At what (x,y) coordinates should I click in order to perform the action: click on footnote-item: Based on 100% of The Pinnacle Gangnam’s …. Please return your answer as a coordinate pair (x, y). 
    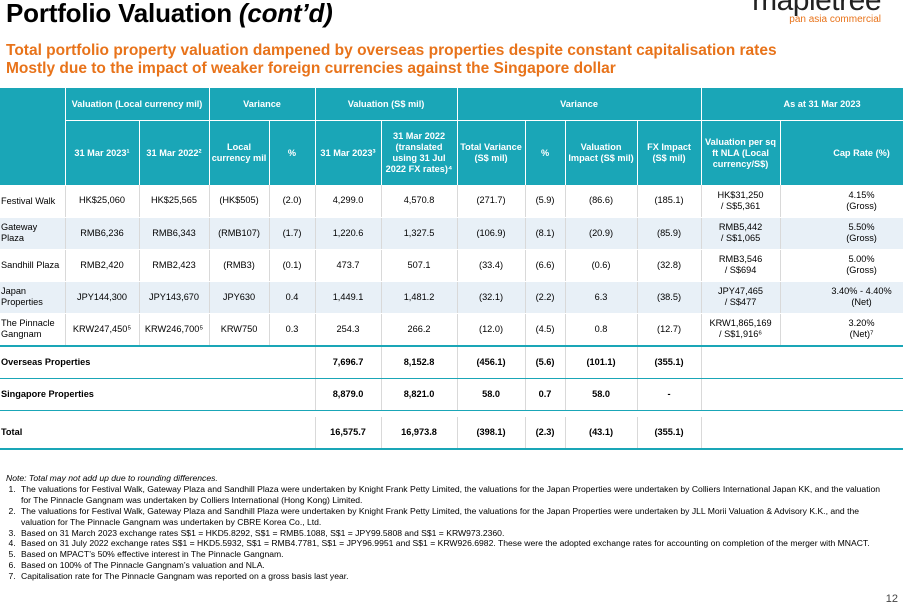
    Looking at the image, I should click on (452, 565).